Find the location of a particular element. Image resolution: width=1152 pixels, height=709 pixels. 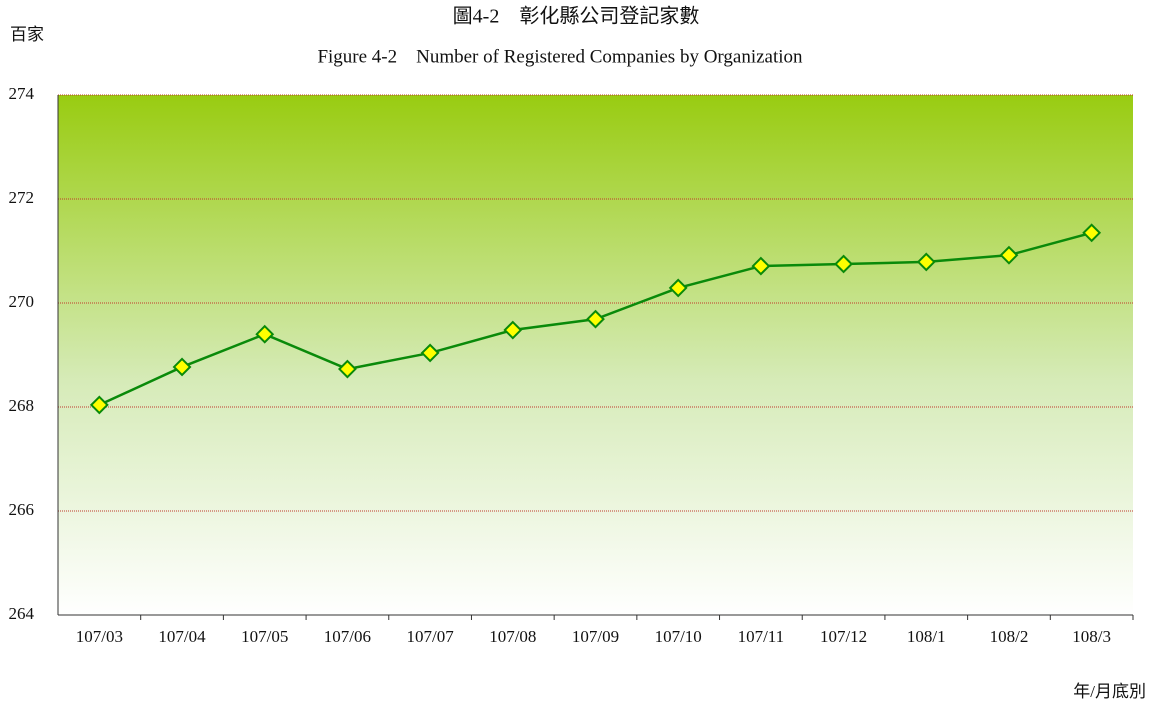

x-tick-label: 107/12 is located at coordinates (843, 636).